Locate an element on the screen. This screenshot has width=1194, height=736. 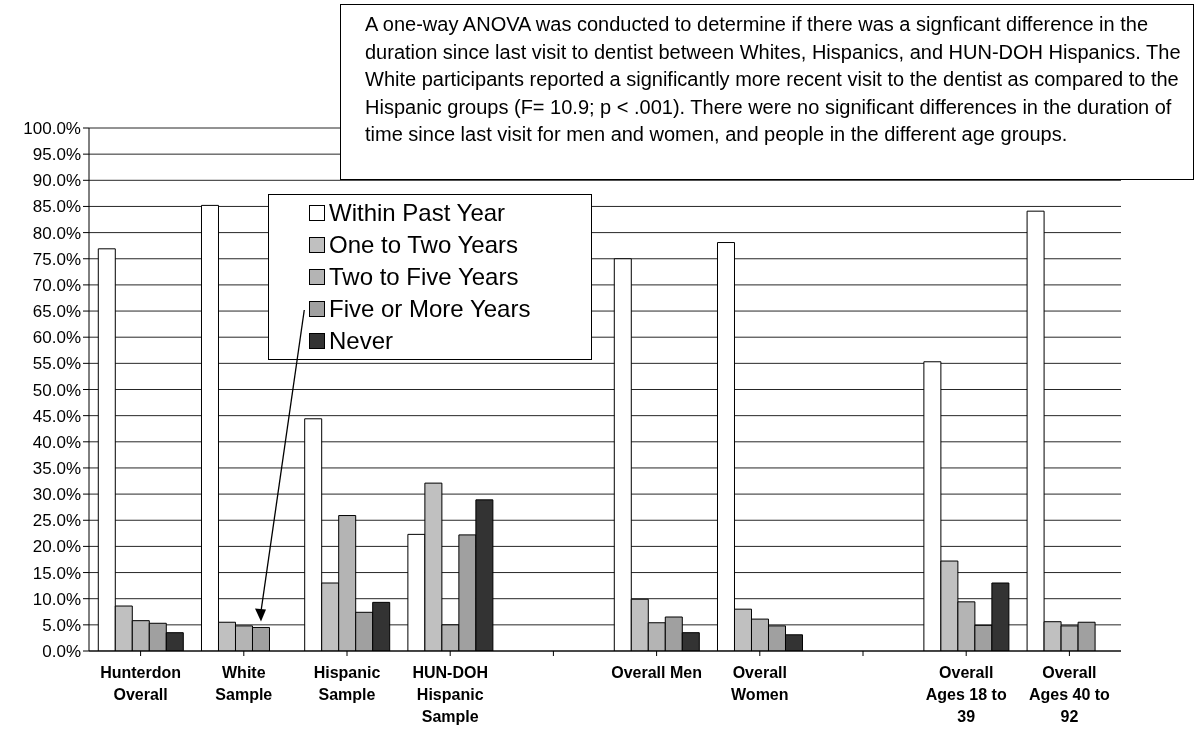
x-tick-label: White Sample is located at coordinates (244, 683).